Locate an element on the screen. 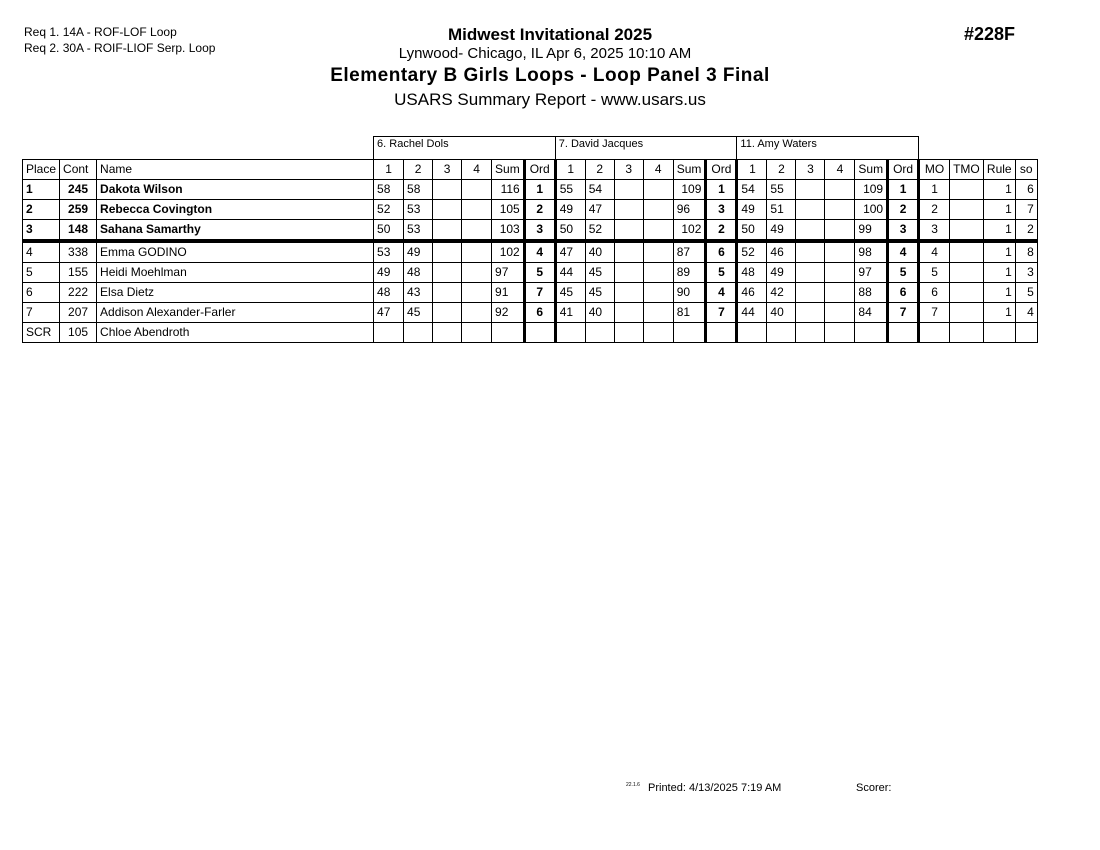  skater-name: Addison Alexander-Farler is located at coordinates (235, 312).